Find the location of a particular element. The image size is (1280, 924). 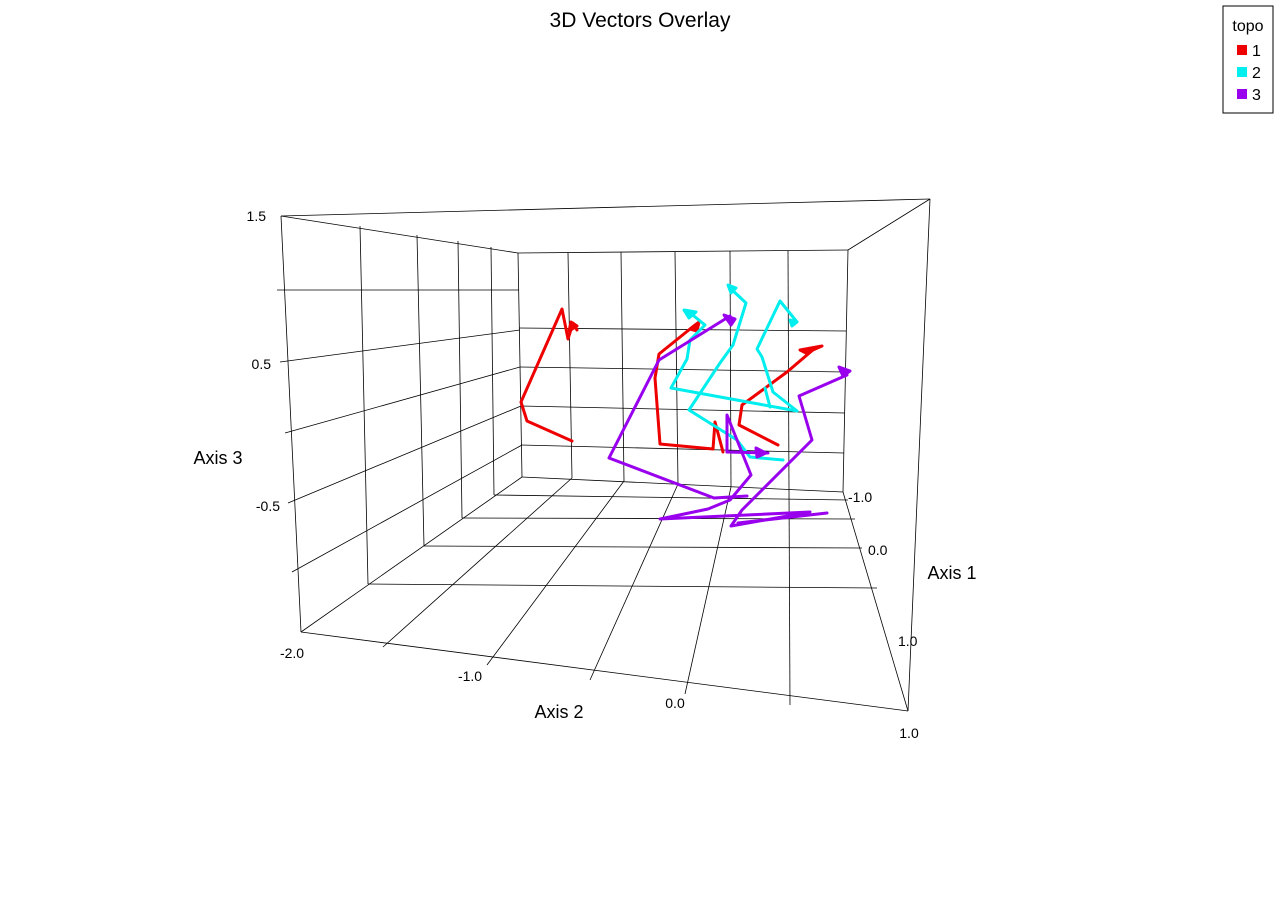

axis1-tick: 1.0 is located at coordinates (908, 641).